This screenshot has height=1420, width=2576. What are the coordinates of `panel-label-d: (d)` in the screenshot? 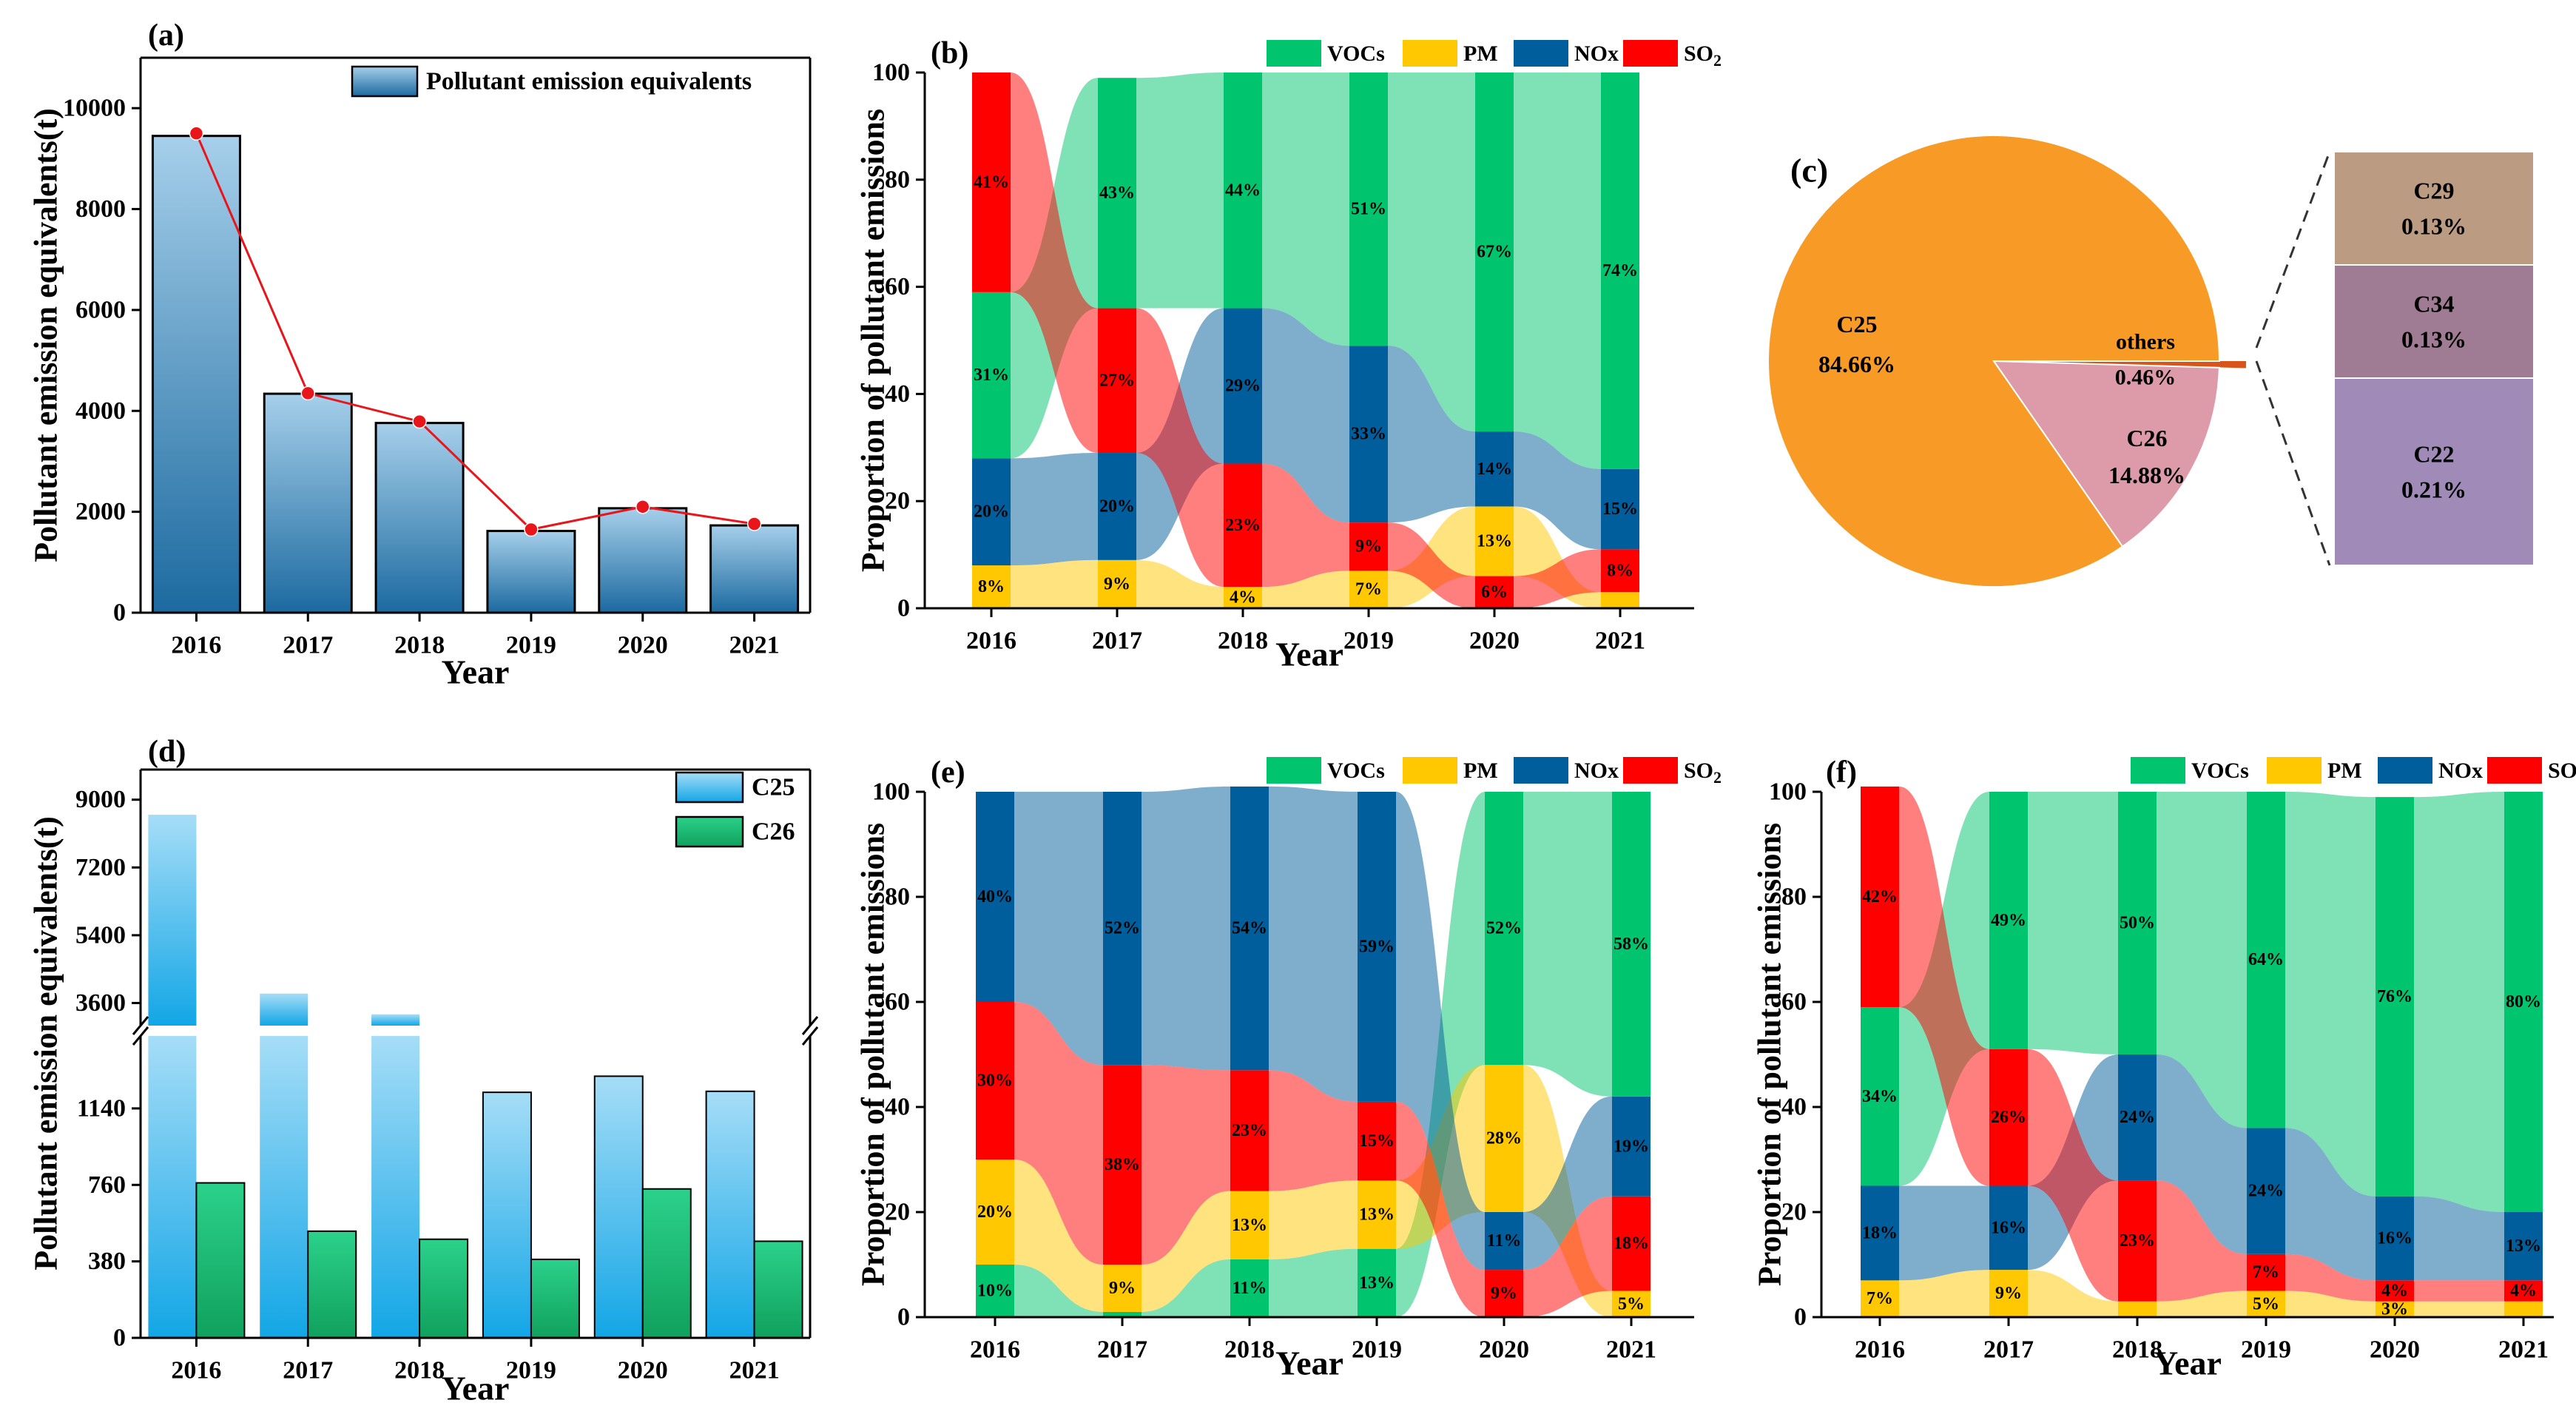 It's located at (167, 752).